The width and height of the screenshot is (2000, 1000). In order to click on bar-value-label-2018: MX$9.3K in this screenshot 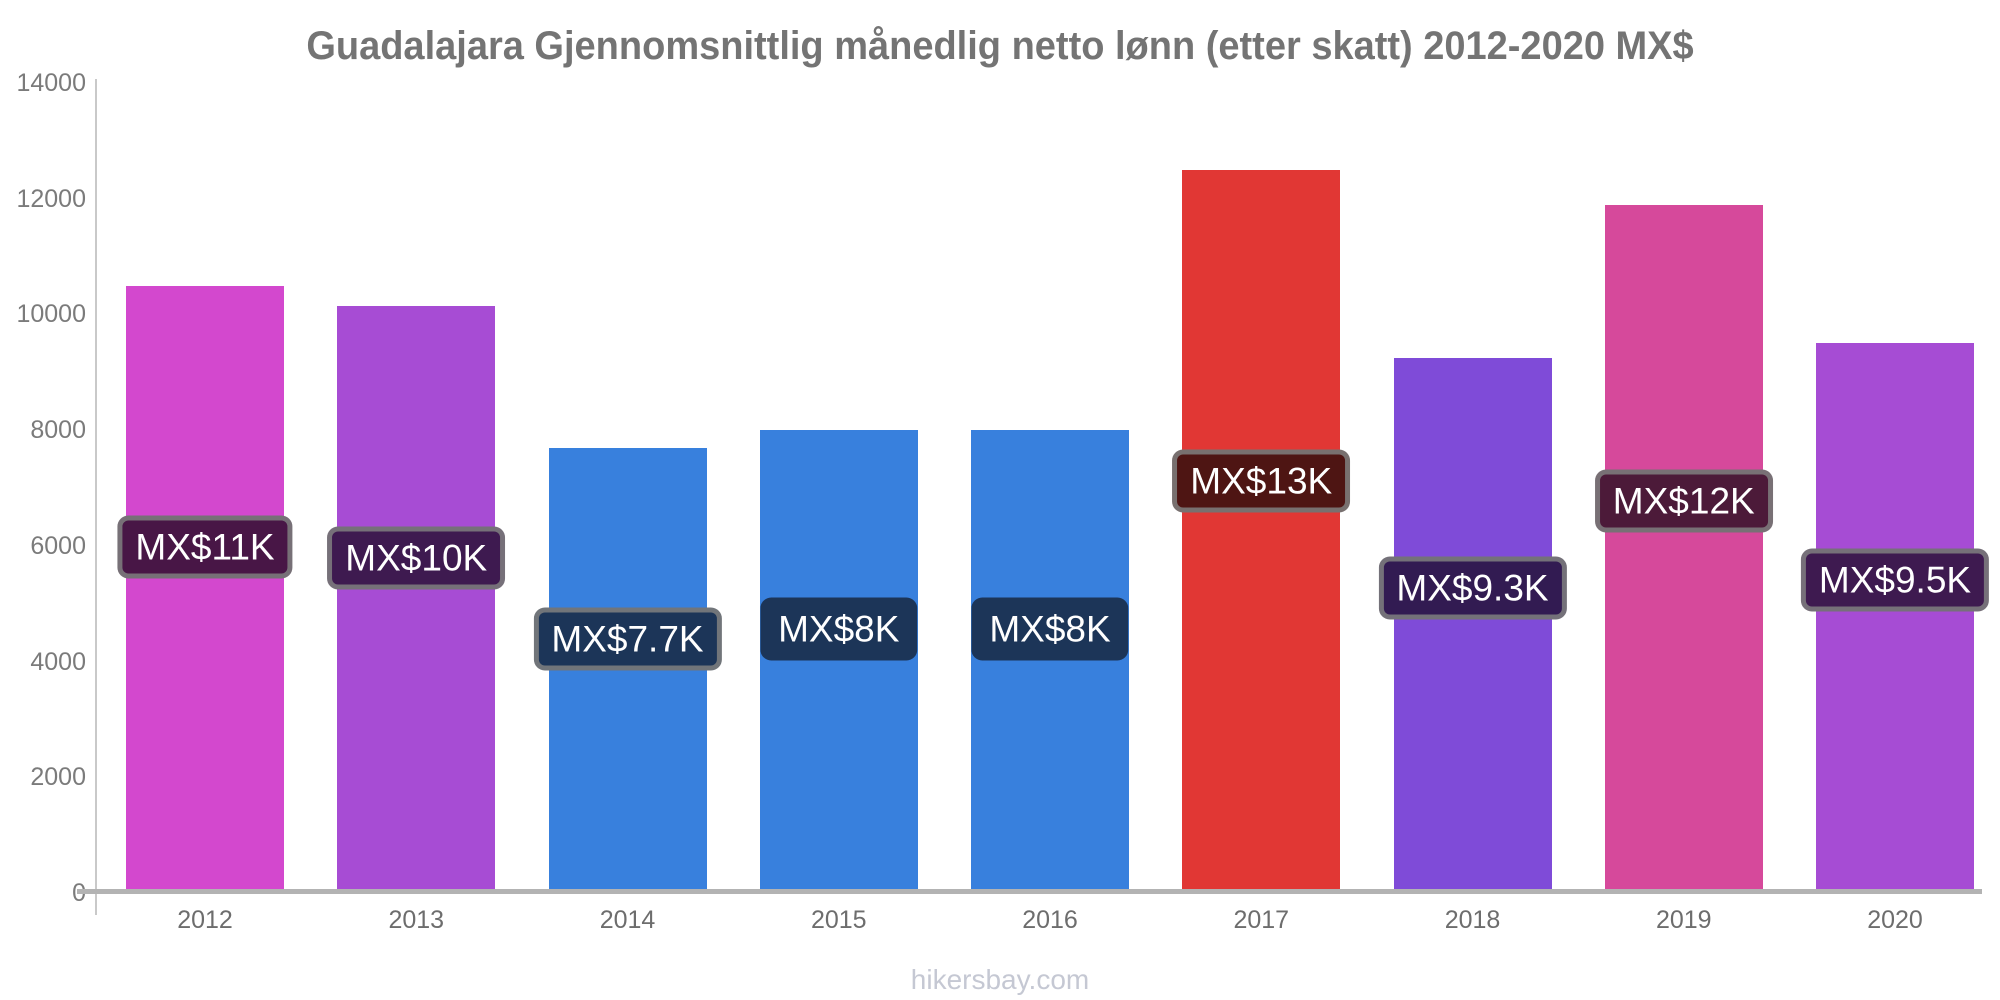, I will do `click(1472, 588)`.